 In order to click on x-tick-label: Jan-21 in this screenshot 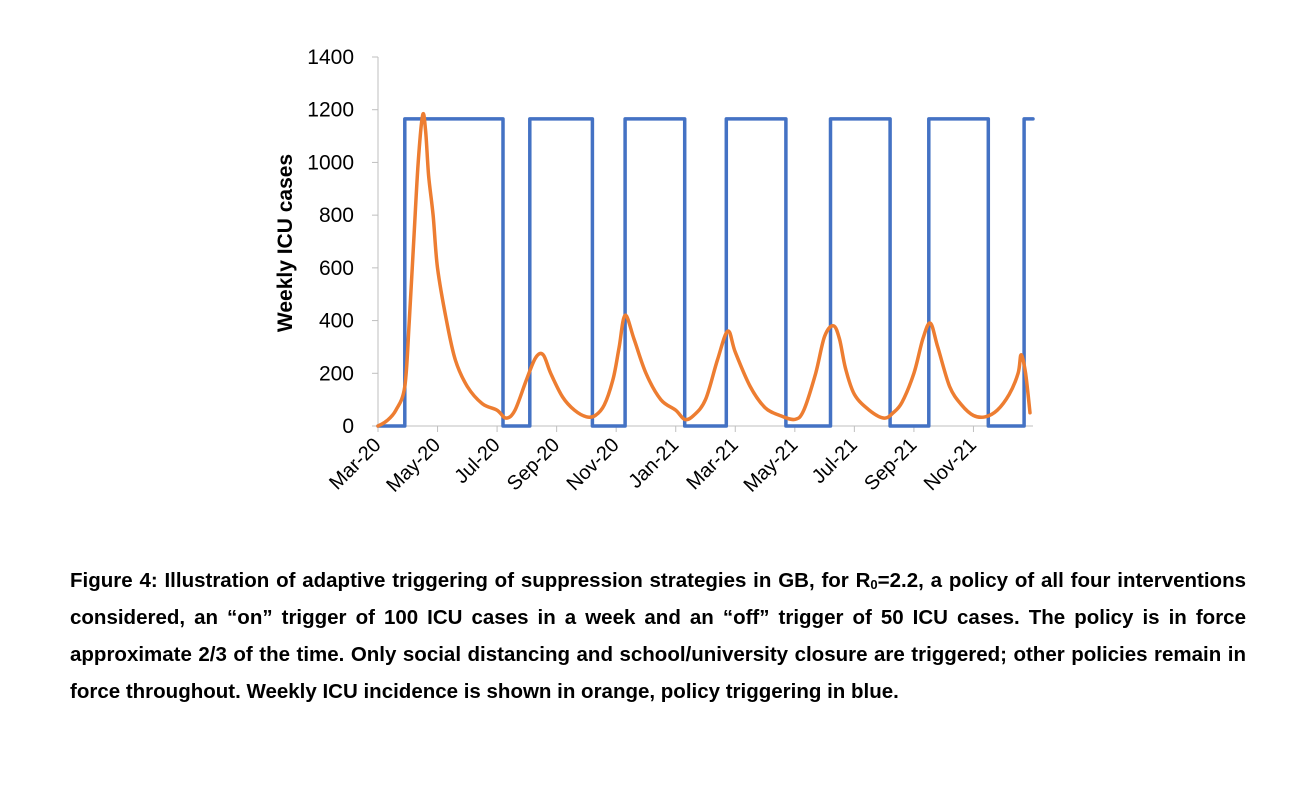, I will do `click(653, 463)`.